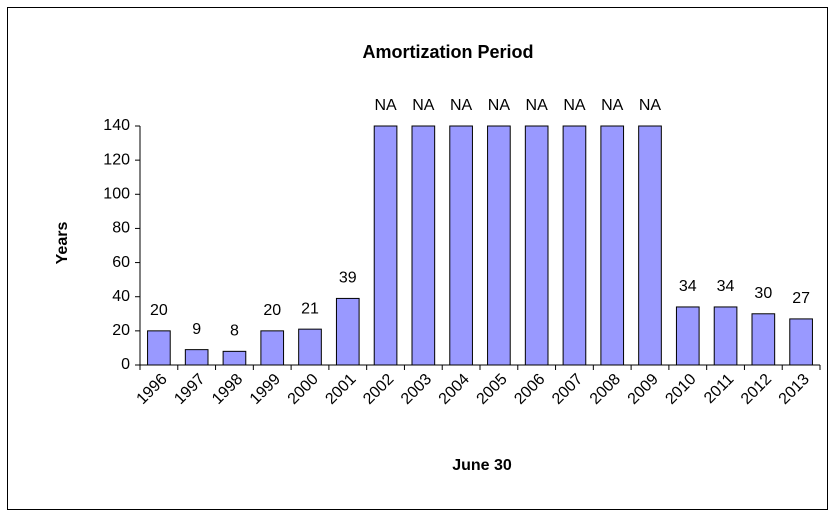 This screenshot has width=835, height=520. I want to click on y-tick-label: 0, so click(125, 364).